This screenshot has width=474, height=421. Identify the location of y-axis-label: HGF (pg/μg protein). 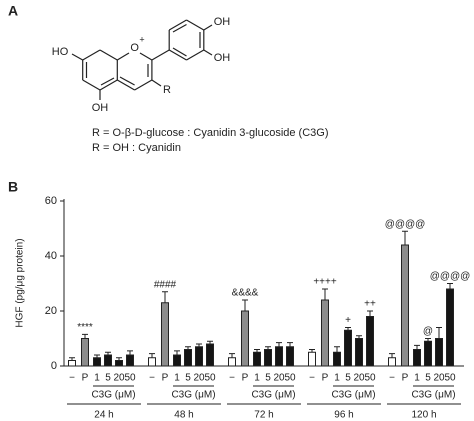
(20, 282).